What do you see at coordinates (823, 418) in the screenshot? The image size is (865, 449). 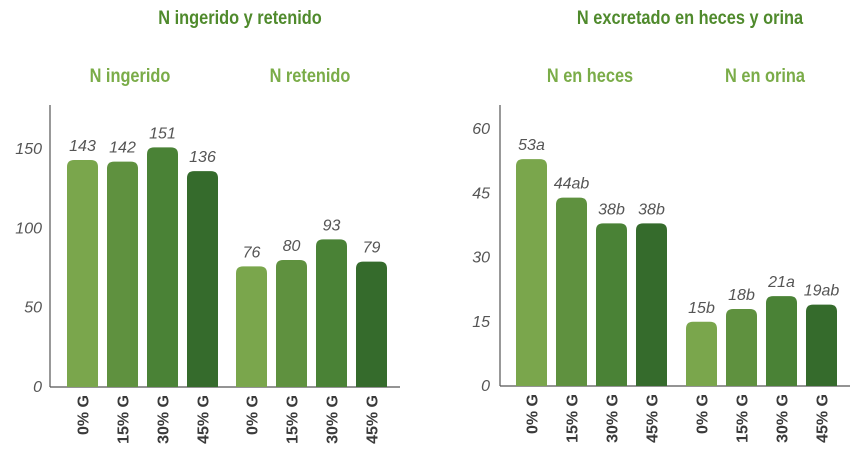 I see `category-label-right-1-3: 45% G` at bounding box center [823, 418].